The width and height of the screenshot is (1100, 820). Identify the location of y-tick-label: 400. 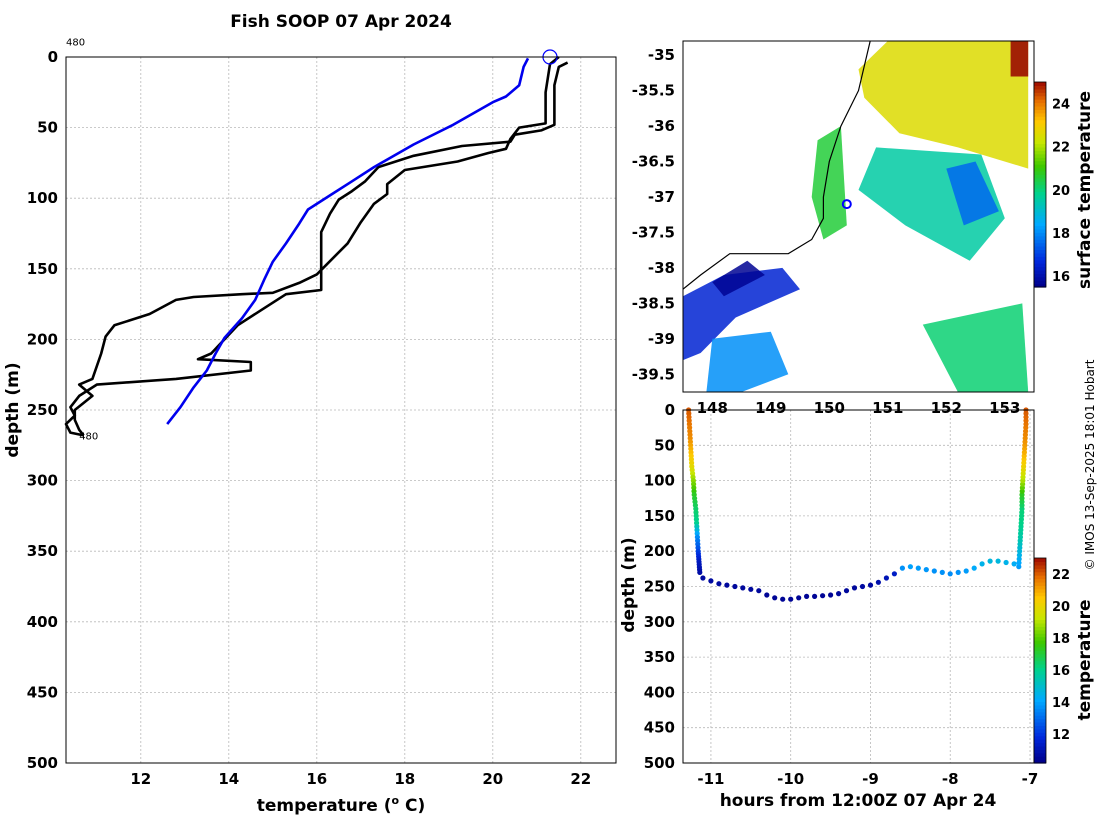
(659, 692).